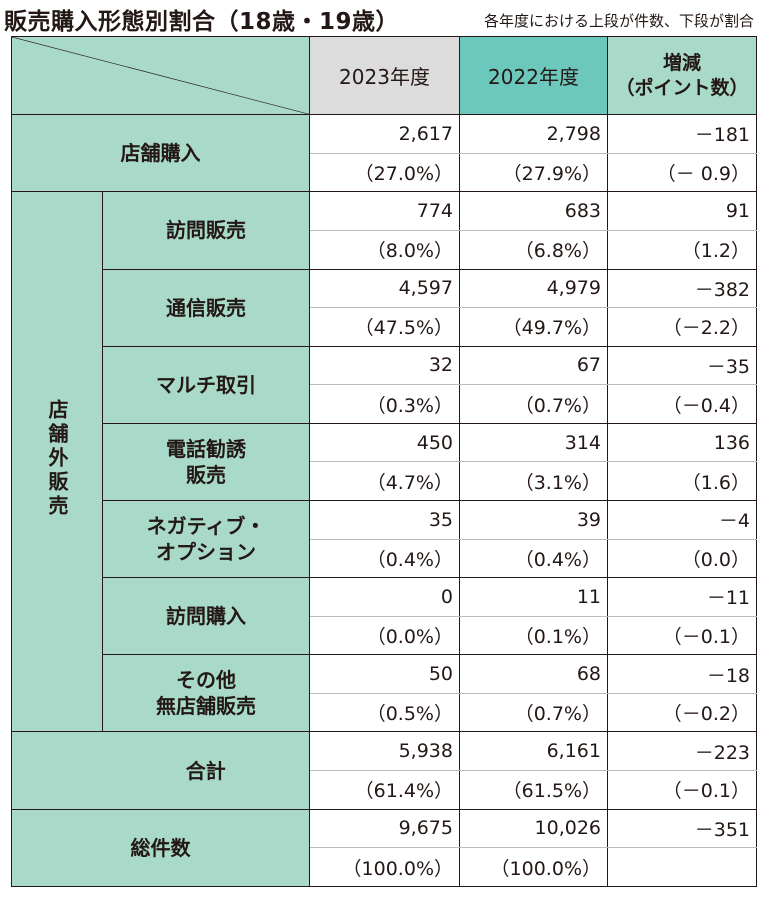 This screenshot has width=768, height=897. I want to click on table-row: （0.3%） （0.7%） （－0.4）, so click(384, 404).